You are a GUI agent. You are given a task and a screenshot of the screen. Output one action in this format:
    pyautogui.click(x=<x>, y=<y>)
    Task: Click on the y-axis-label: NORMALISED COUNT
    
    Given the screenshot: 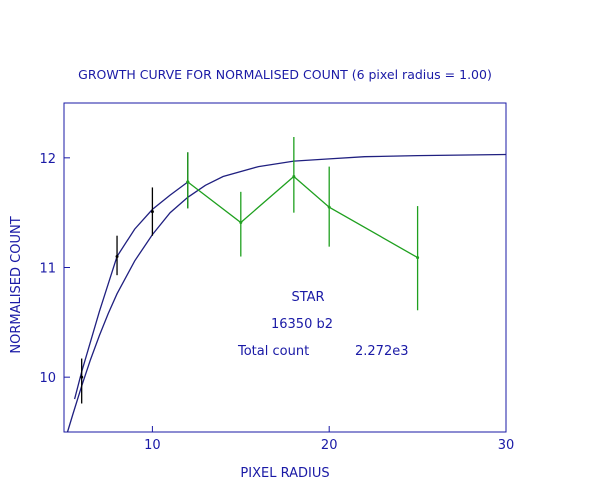 What is the action you would take?
    pyautogui.click(x=16, y=284)
    